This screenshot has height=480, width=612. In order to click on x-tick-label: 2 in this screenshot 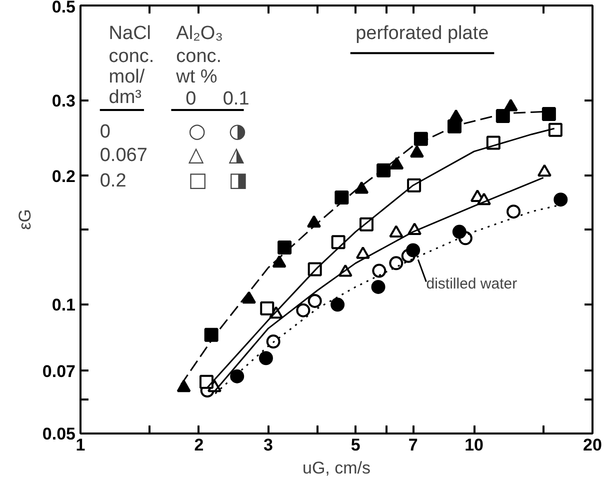, I will do `click(199, 445)`.